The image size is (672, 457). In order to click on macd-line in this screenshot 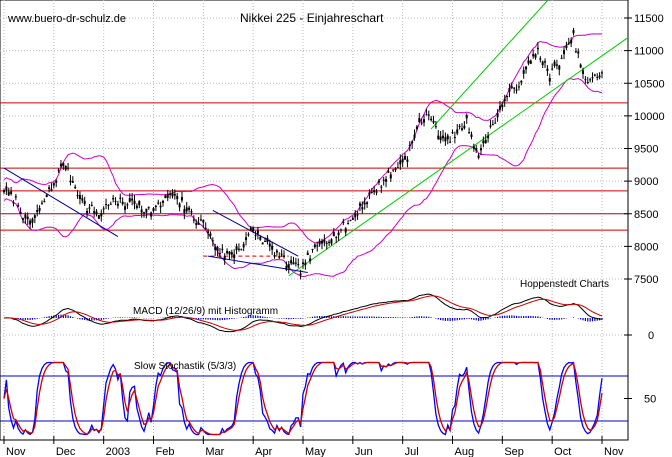, I will do `click(302, 313)`.